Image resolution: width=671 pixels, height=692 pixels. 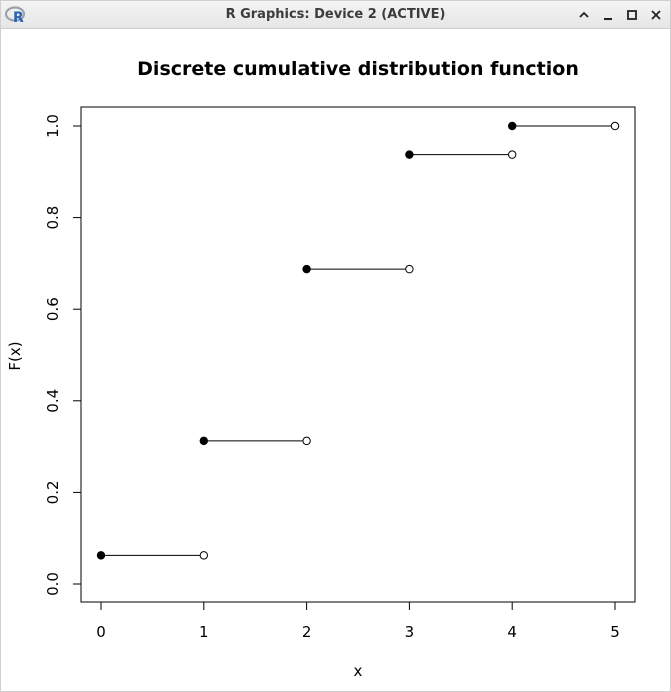 What do you see at coordinates (410, 632) in the screenshot?
I see `x-tick-label: 3` at bounding box center [410, 632].